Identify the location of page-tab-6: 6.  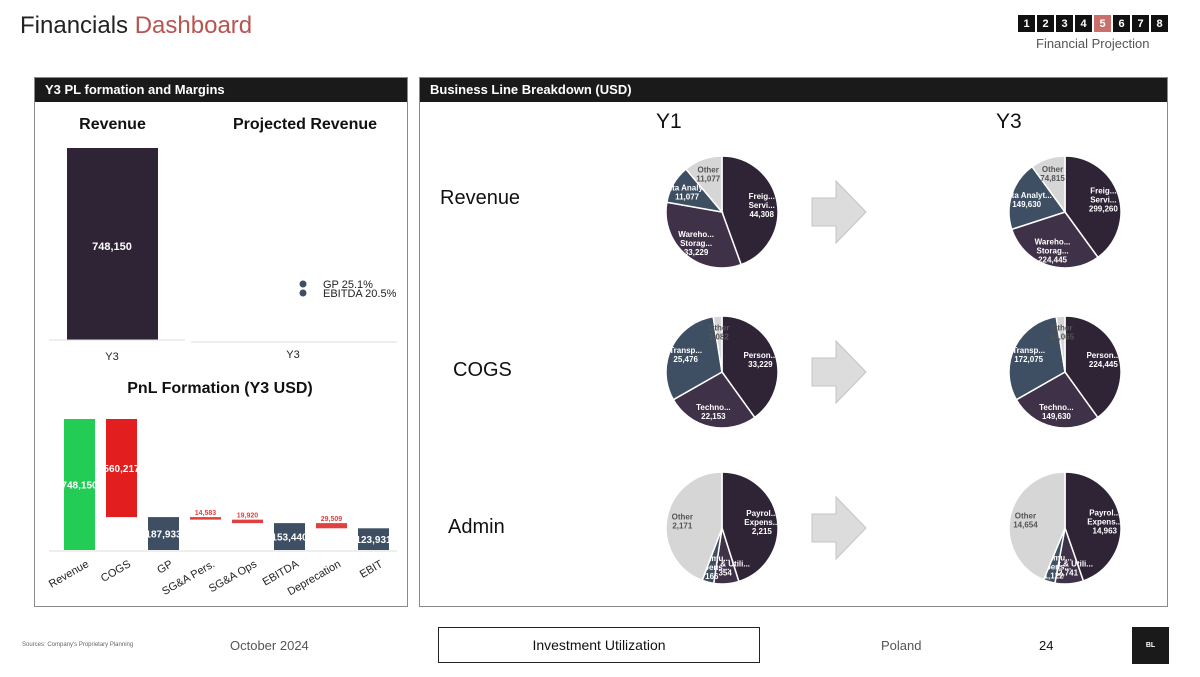
(1121, 23).